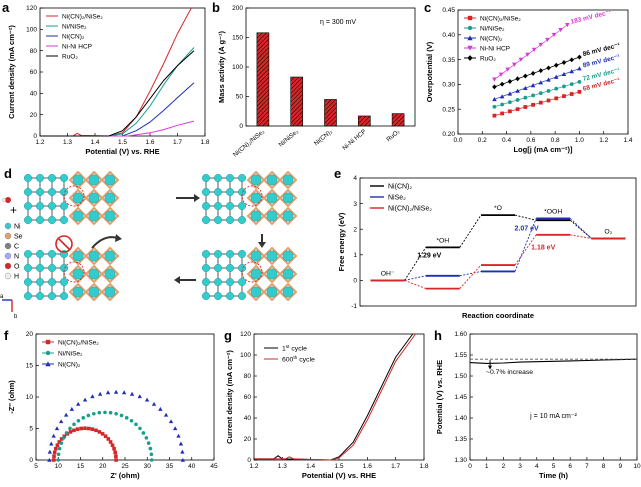  Describe the element at coordinates (439, 397) in the screenshot. I see `y-axis-label: Potential (V) vs. RHE` at that location.